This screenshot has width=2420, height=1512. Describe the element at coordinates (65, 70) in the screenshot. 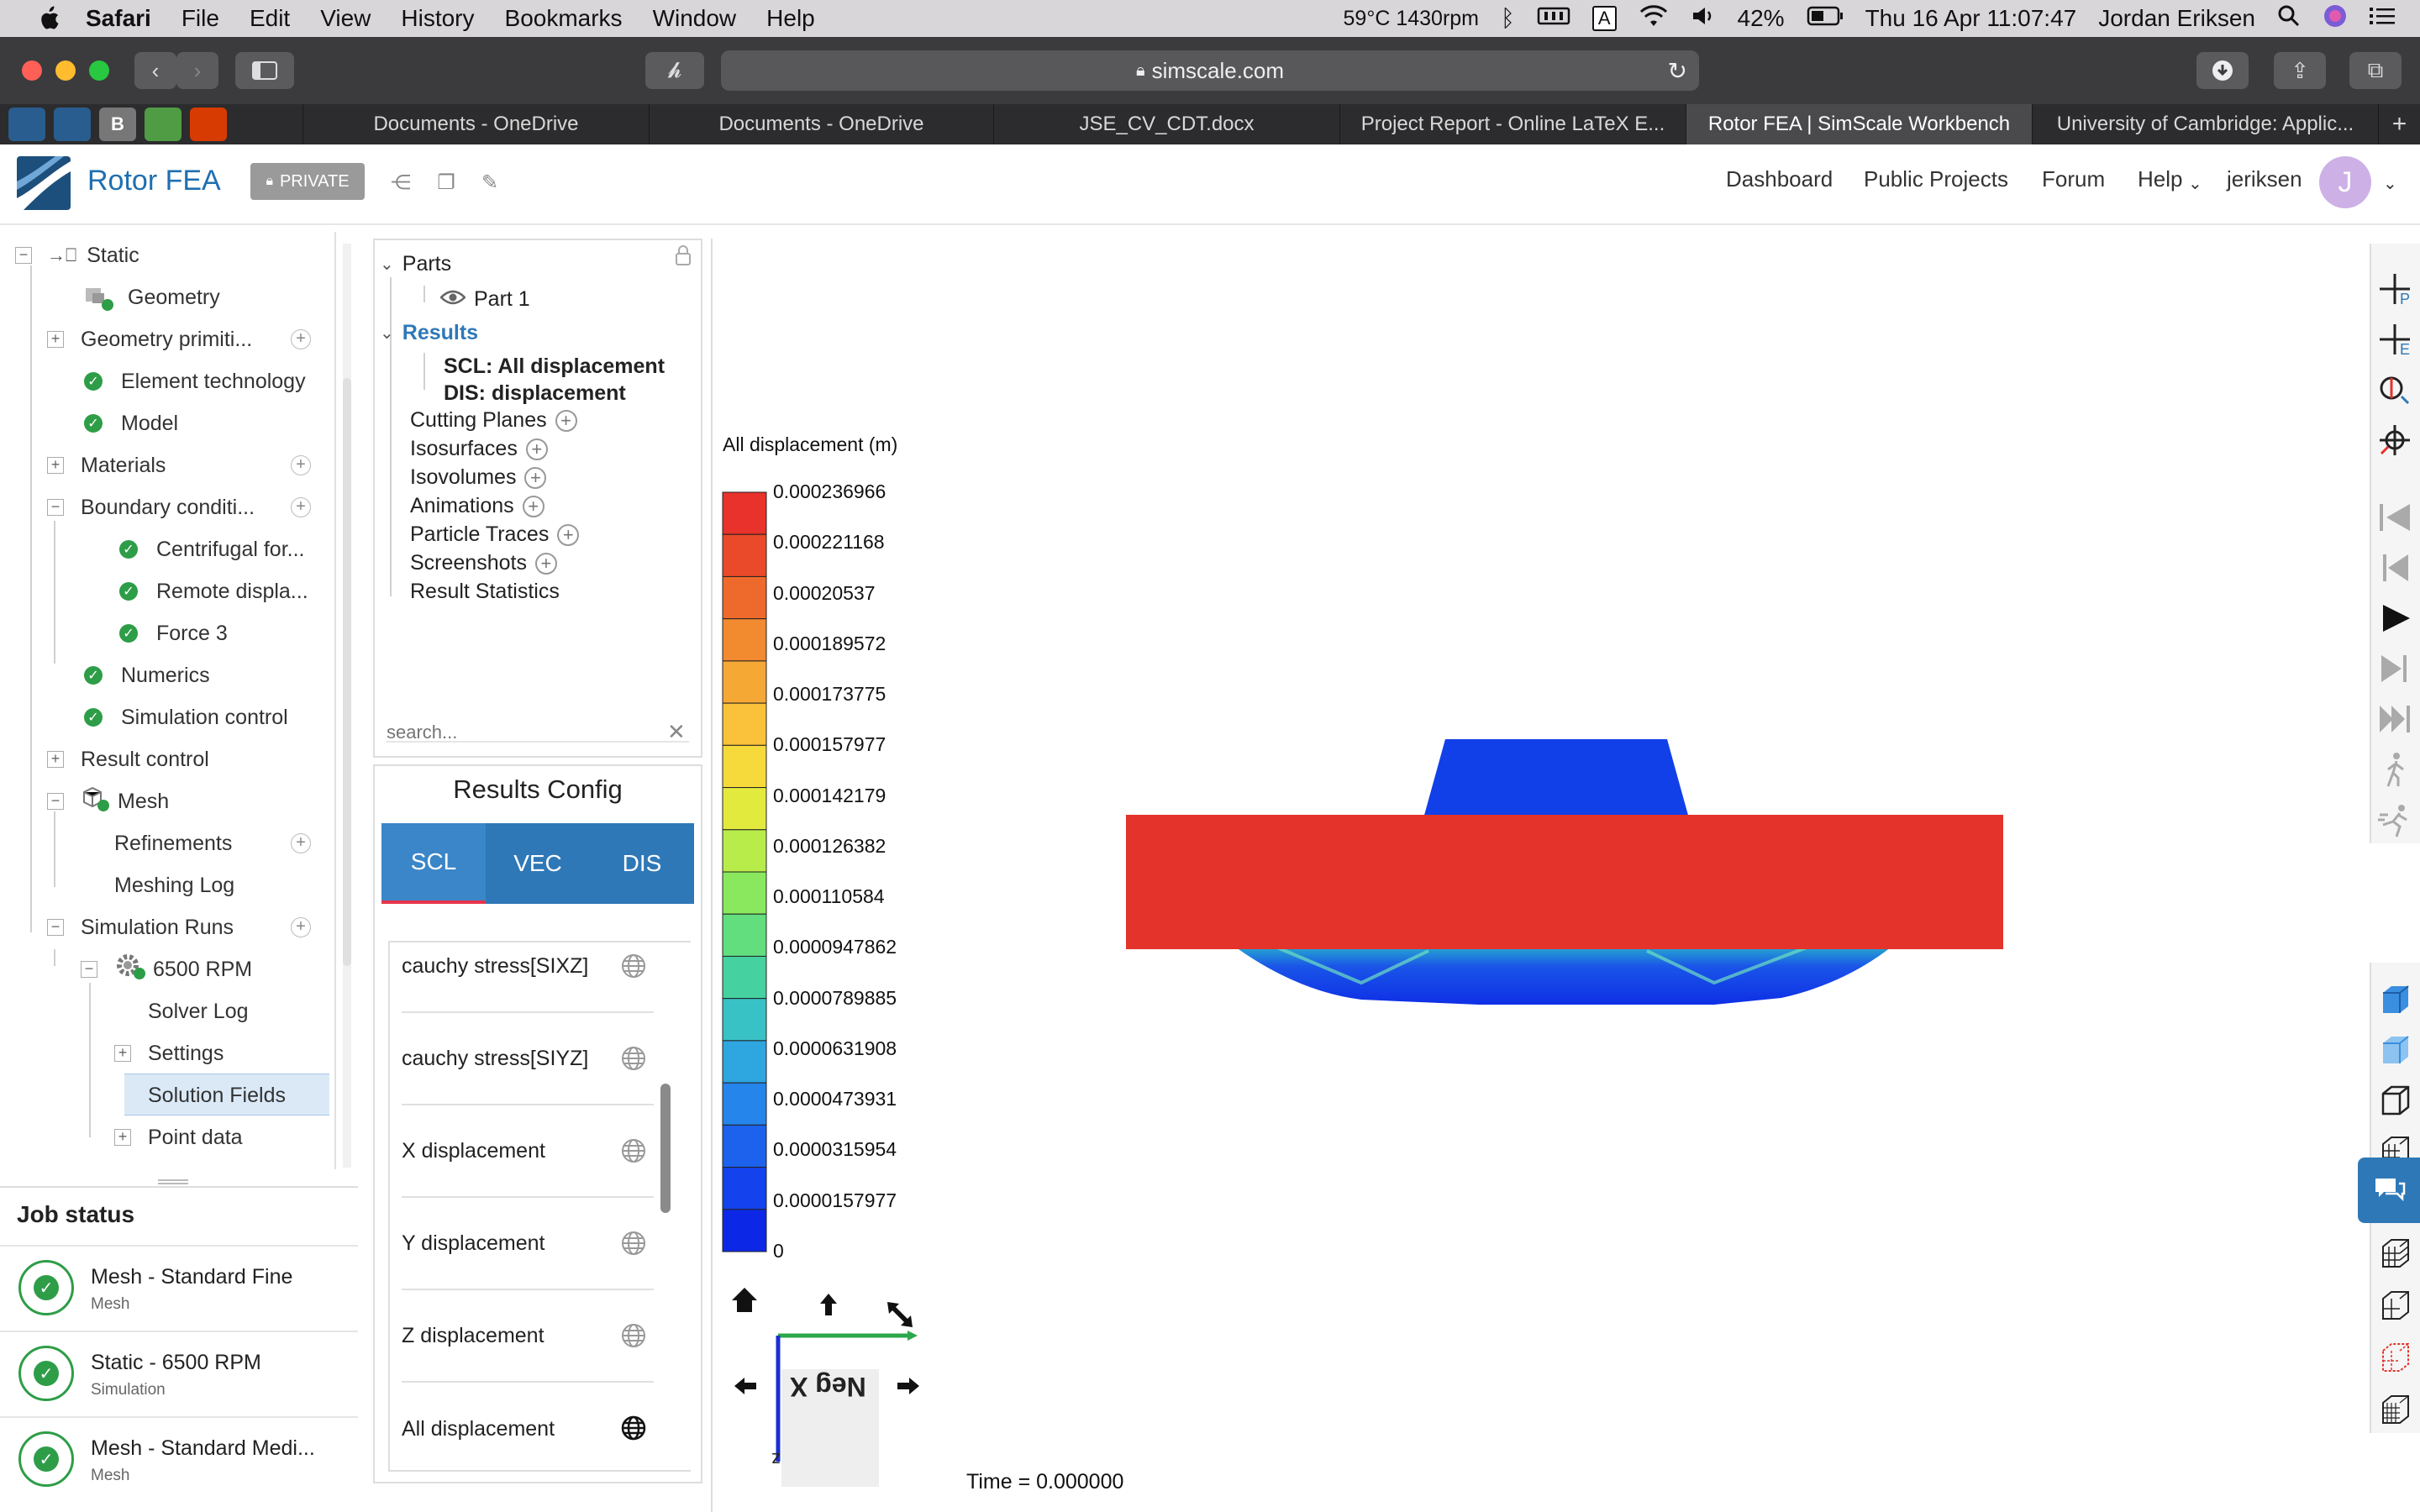

I see `minimize-window-button` at that location.